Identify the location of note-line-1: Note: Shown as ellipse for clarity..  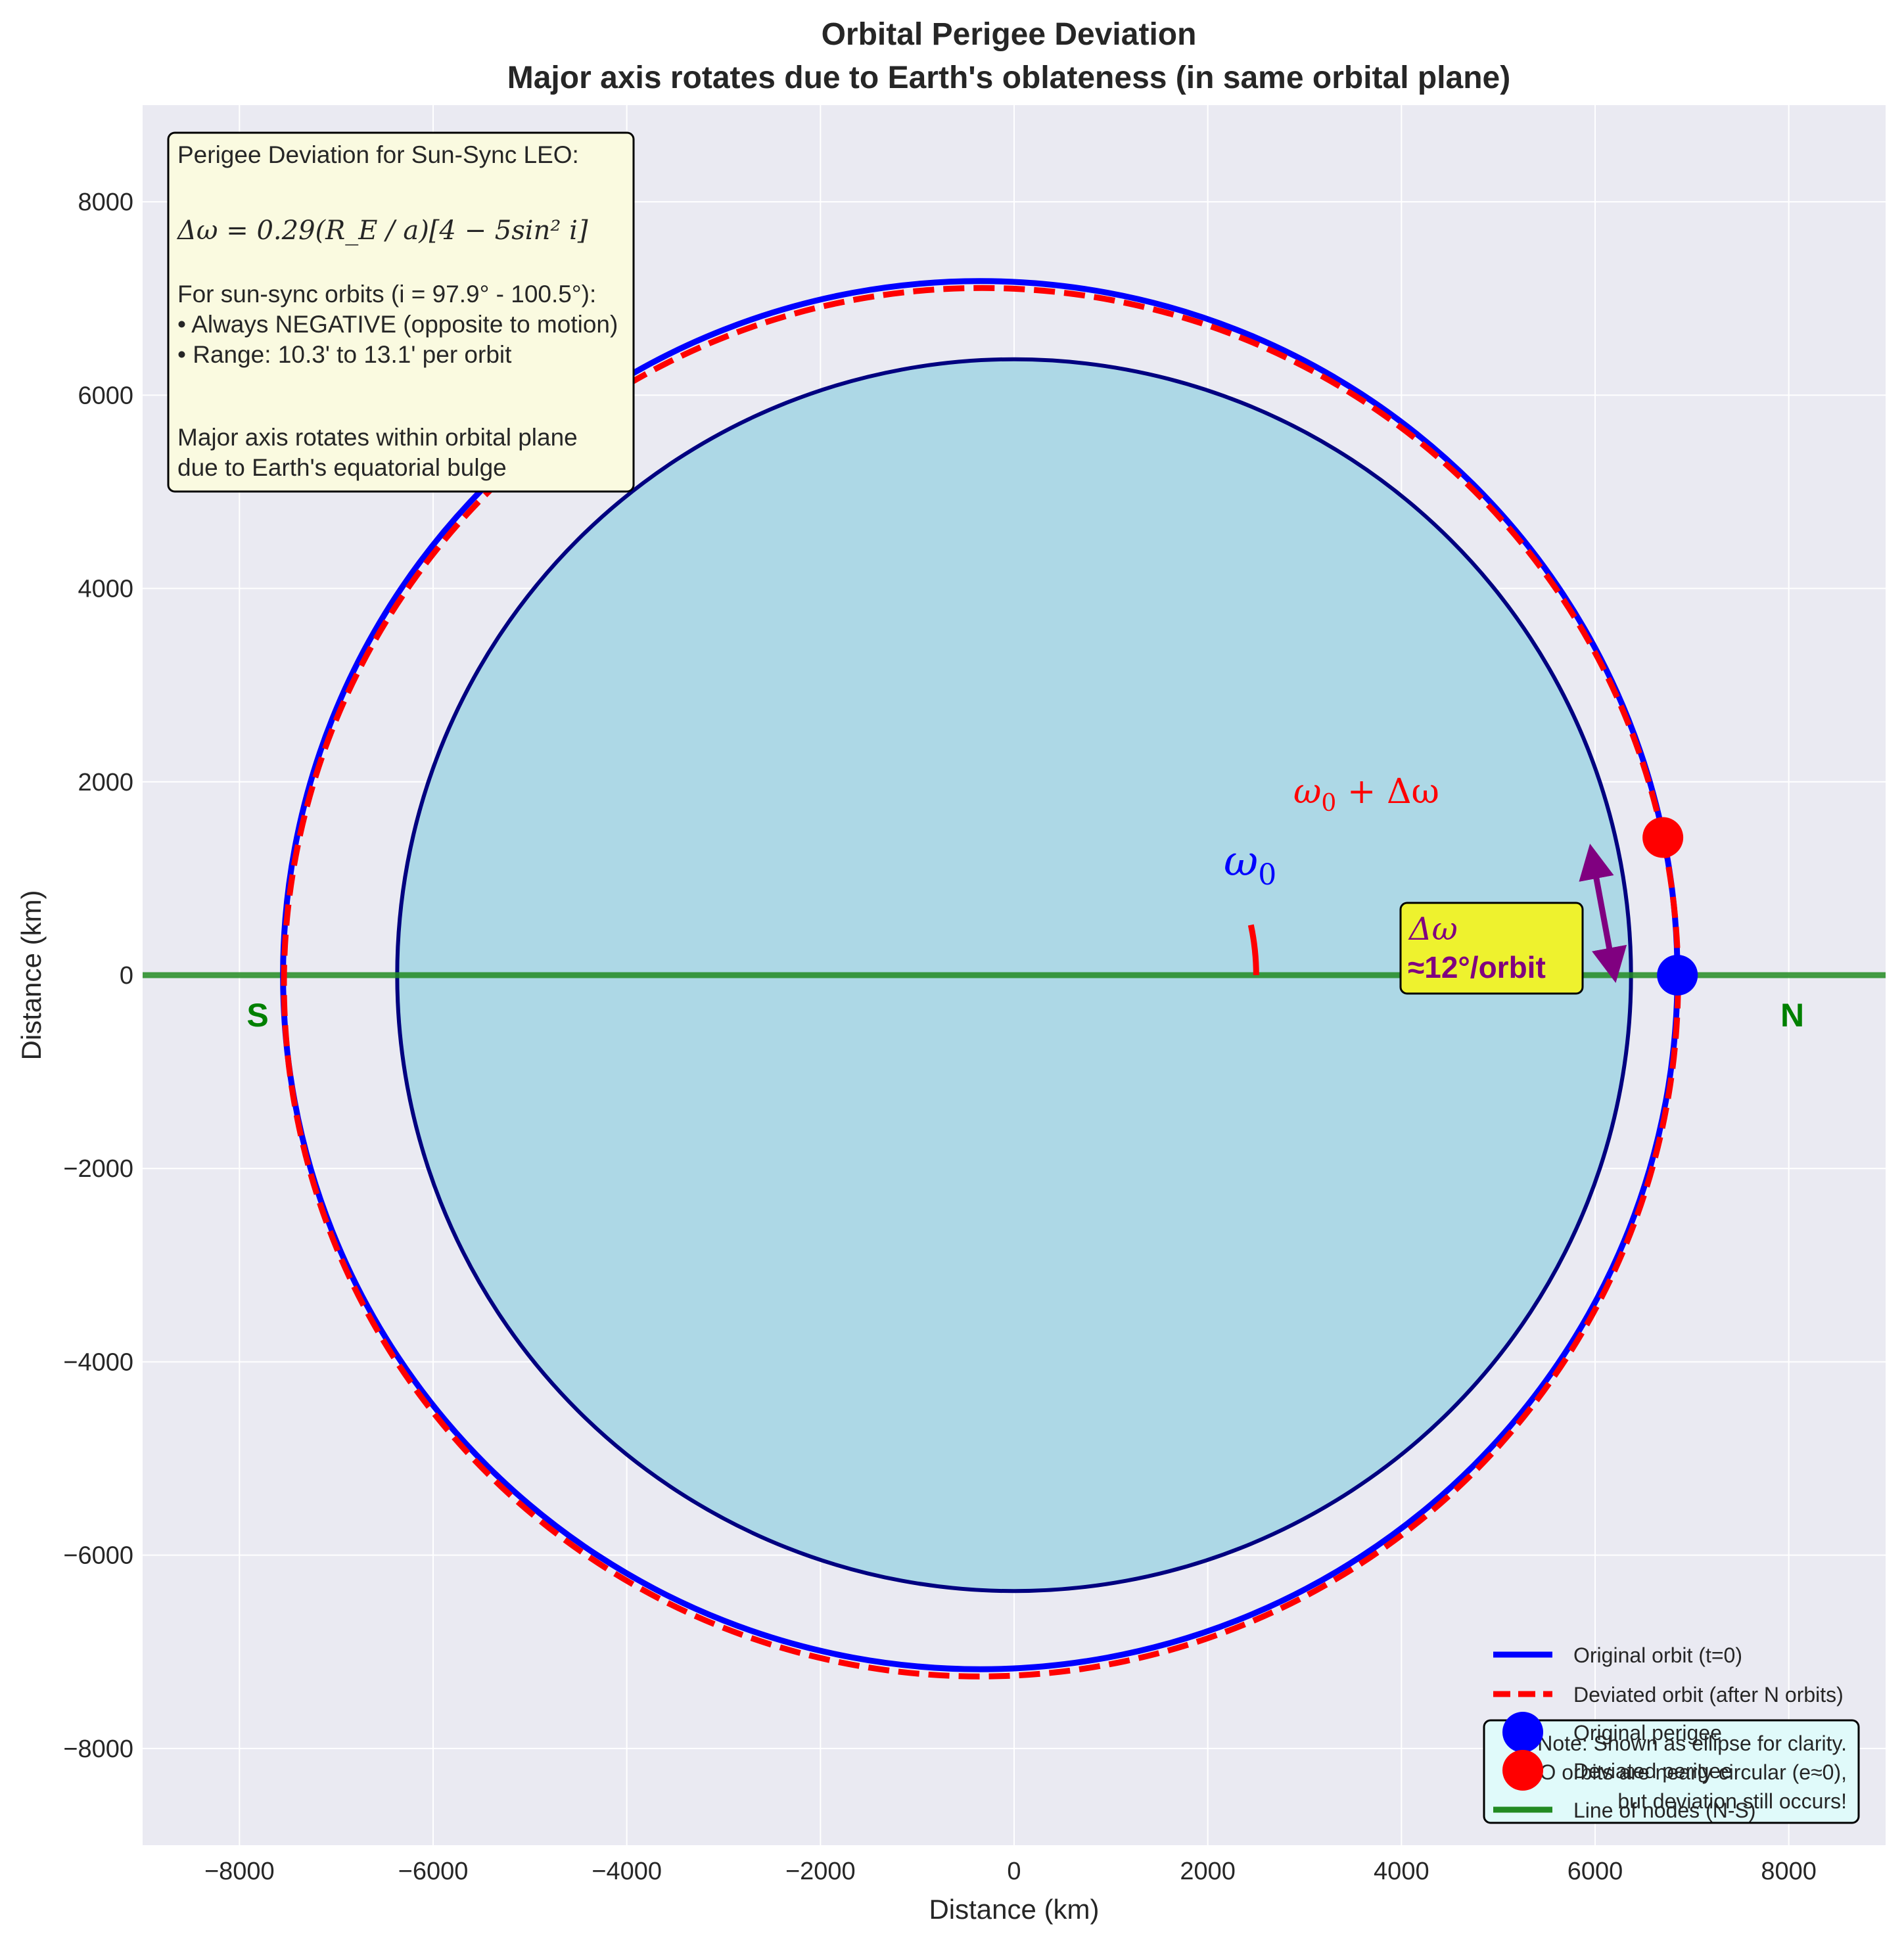
(1692, 1743).